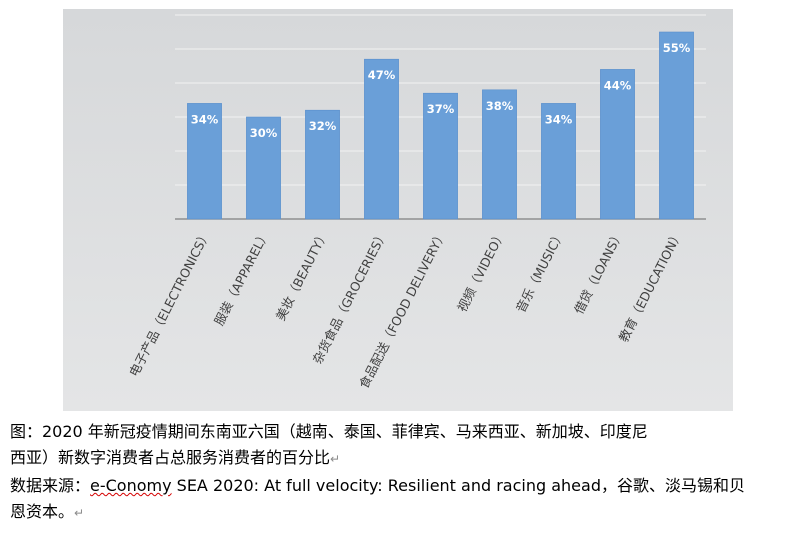 The image size is (800, 542). Describe the element at coordinates (618, 85) in the screenshot. I see `data-label: 44%` at that location.